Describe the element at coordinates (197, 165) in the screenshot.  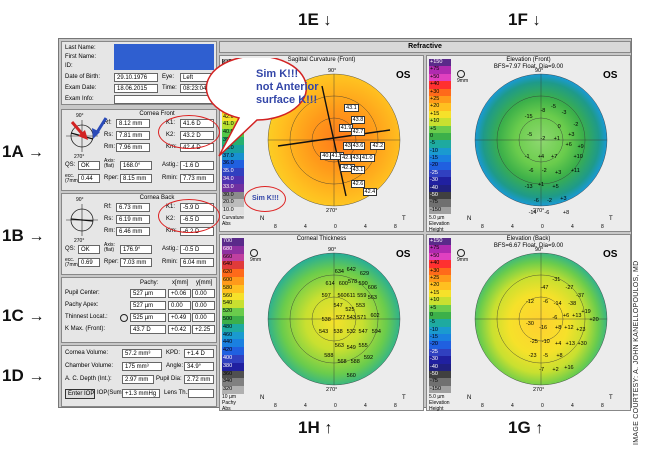
I see `astig-field: -1.6 D` at that location.